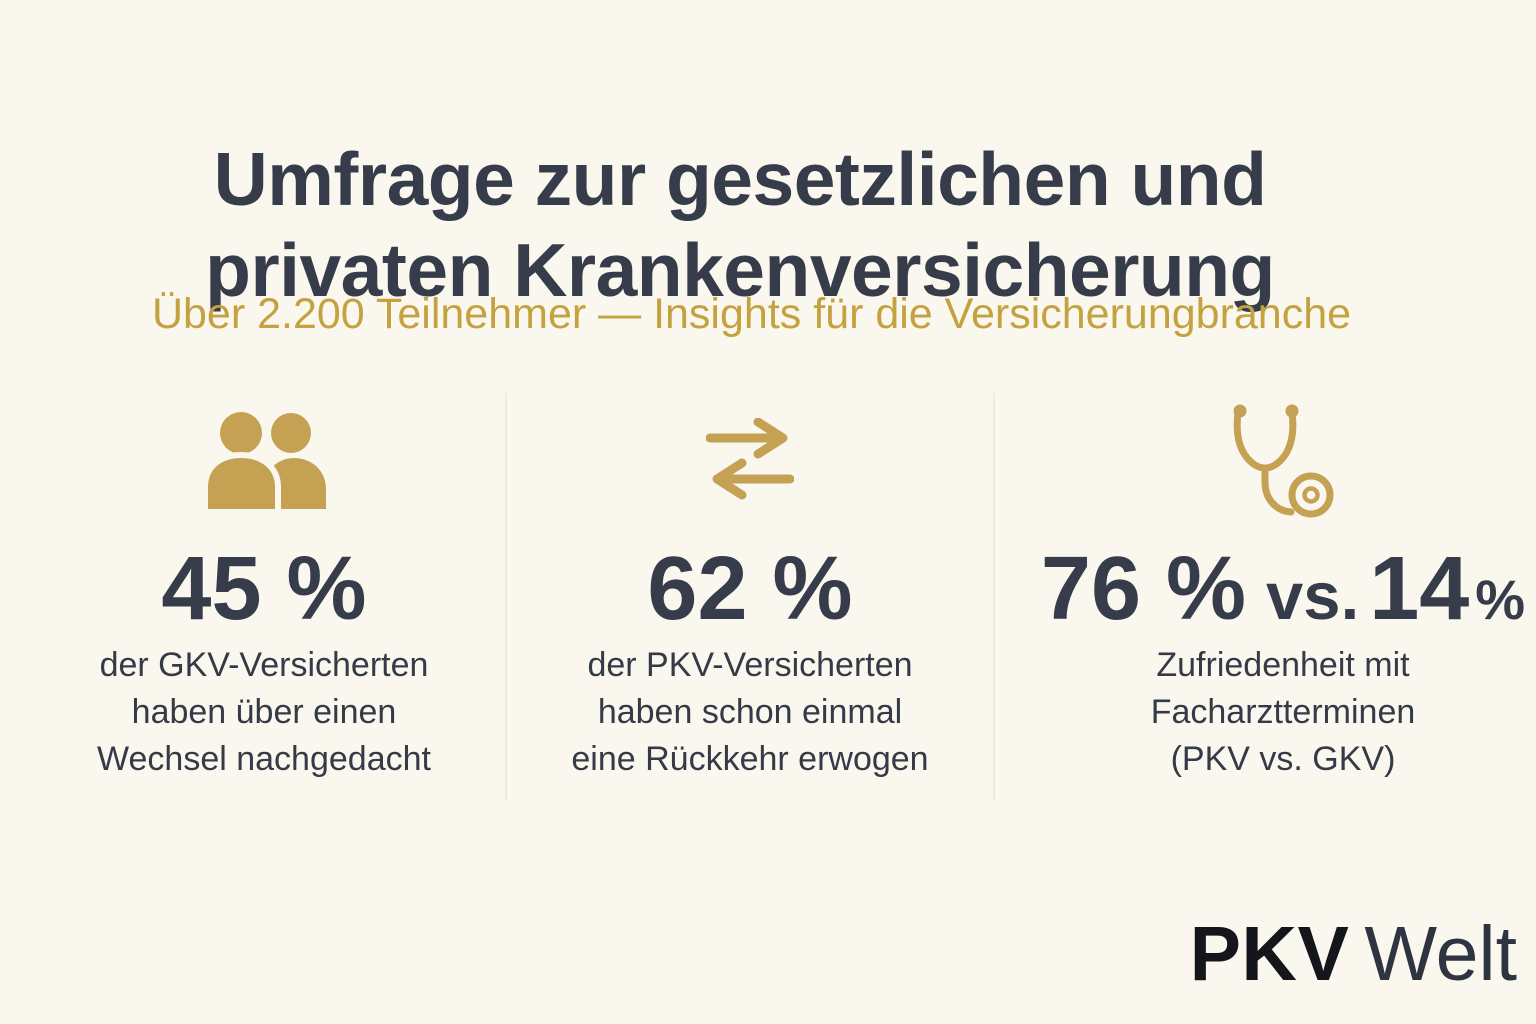 This screenshot has width=1536, height=1024. What do you see at coordinates (1419, 589) in the screenshot?
I see `stat-value-secondary: 14` at bounding box center [1419, 589].